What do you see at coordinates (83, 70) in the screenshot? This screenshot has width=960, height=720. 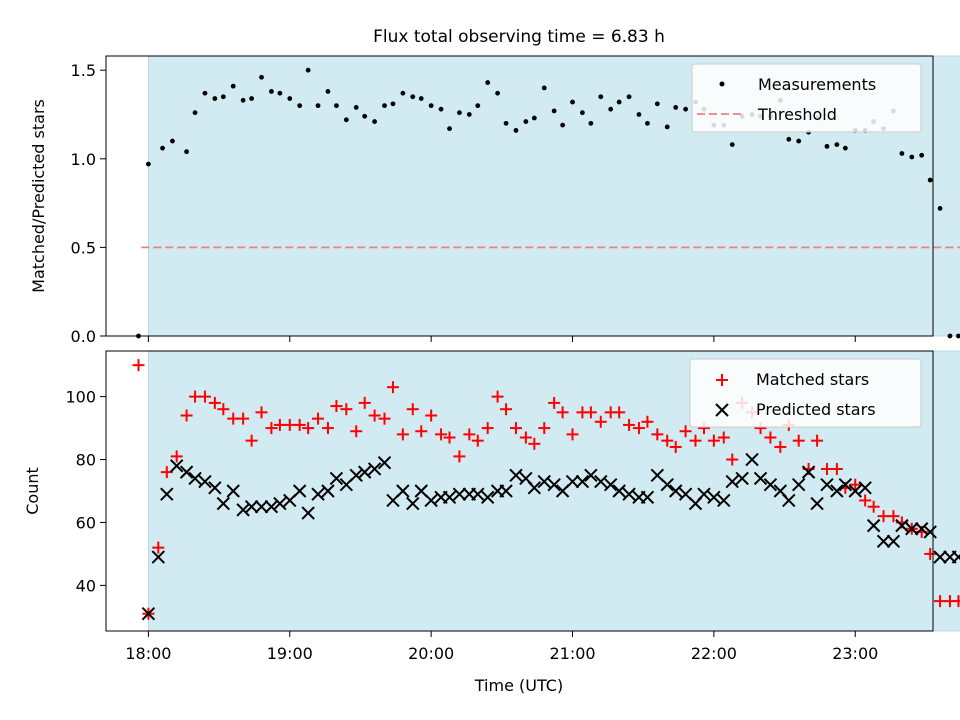 I see `top-y-tick-label: 1.5` at bounding box center [83, 70].